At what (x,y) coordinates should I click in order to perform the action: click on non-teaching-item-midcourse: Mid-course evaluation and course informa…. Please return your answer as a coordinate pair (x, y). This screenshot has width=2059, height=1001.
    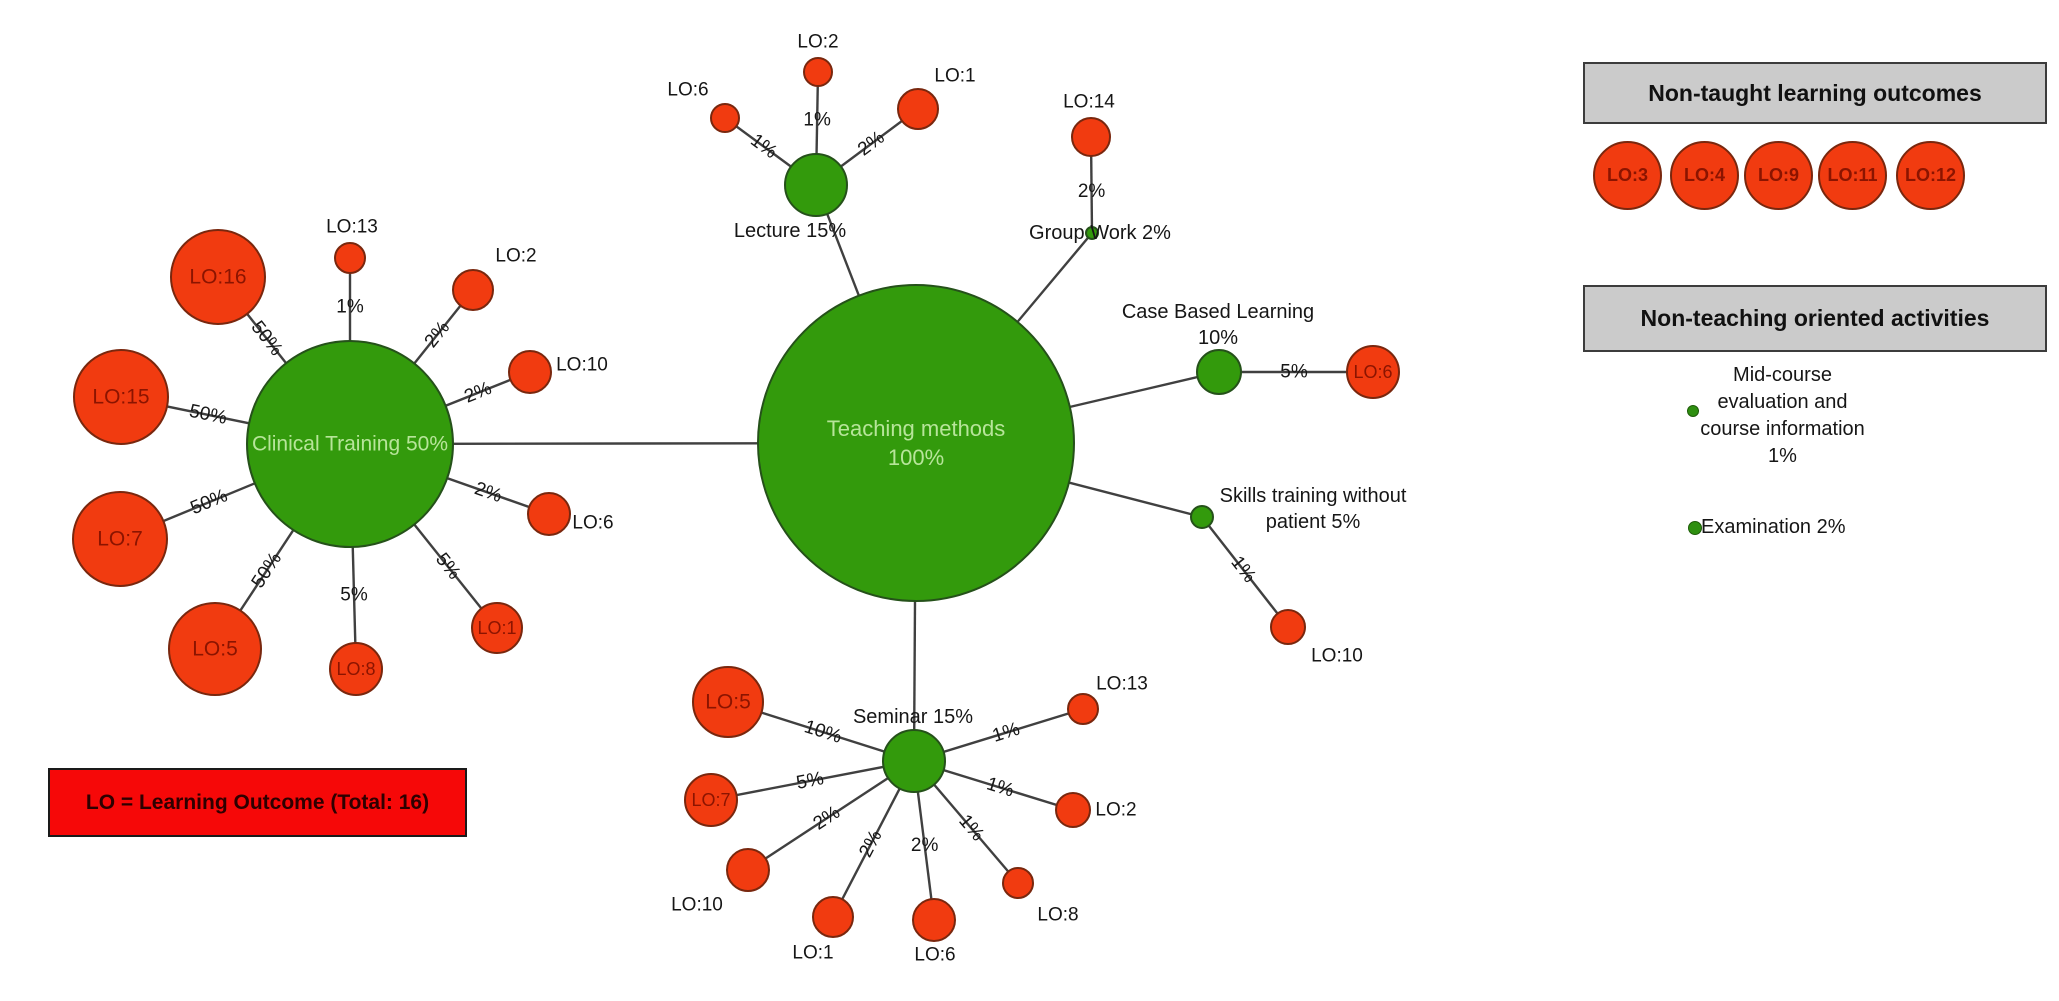
    Looking at the image, I should click on (1782, 415).